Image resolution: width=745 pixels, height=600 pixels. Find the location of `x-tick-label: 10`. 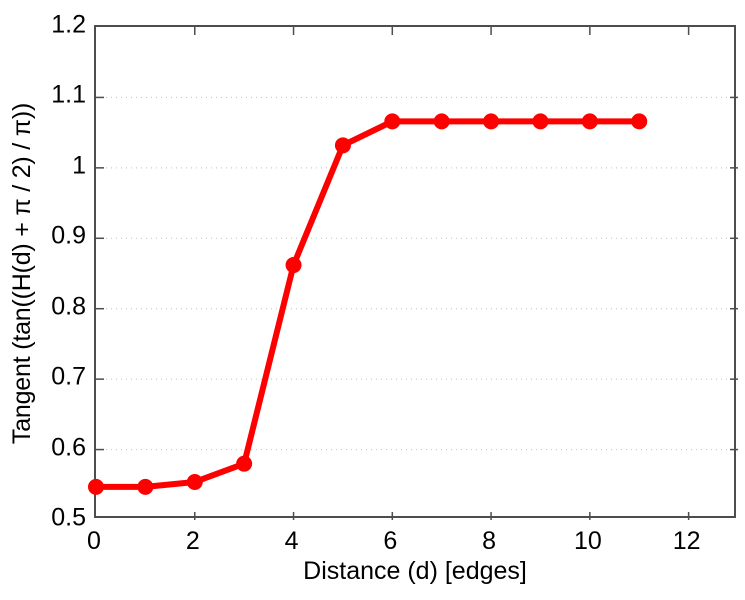

x-tick-label: 10 is located at coordinates (587, 541).